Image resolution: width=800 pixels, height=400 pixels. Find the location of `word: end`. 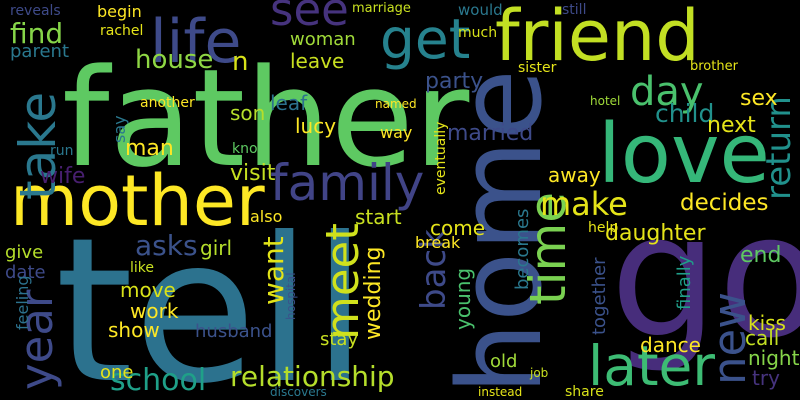

word: end is located at coordinates (760, 255).